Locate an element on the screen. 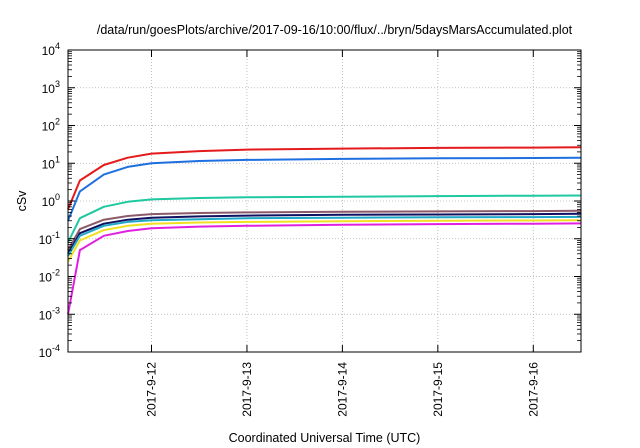 Image resolution: width=640 pixels, height=448 pixels. x-tick-label: 2017-9-13 is located at coordinates (247, 389).